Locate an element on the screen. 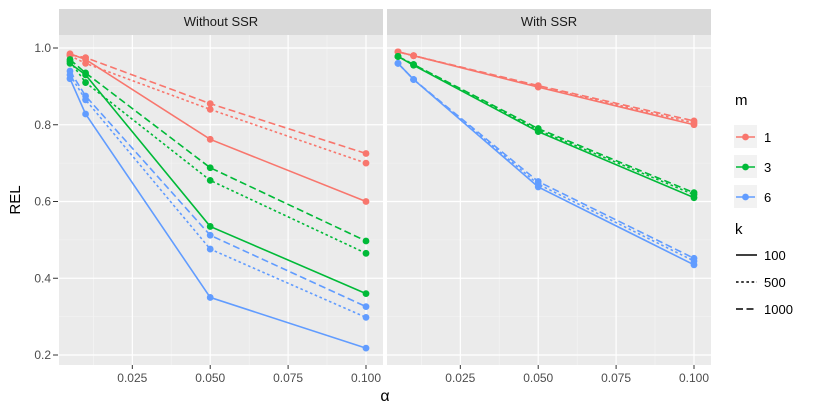  legend-label-m: 3 is located at coordinates (767, 167).